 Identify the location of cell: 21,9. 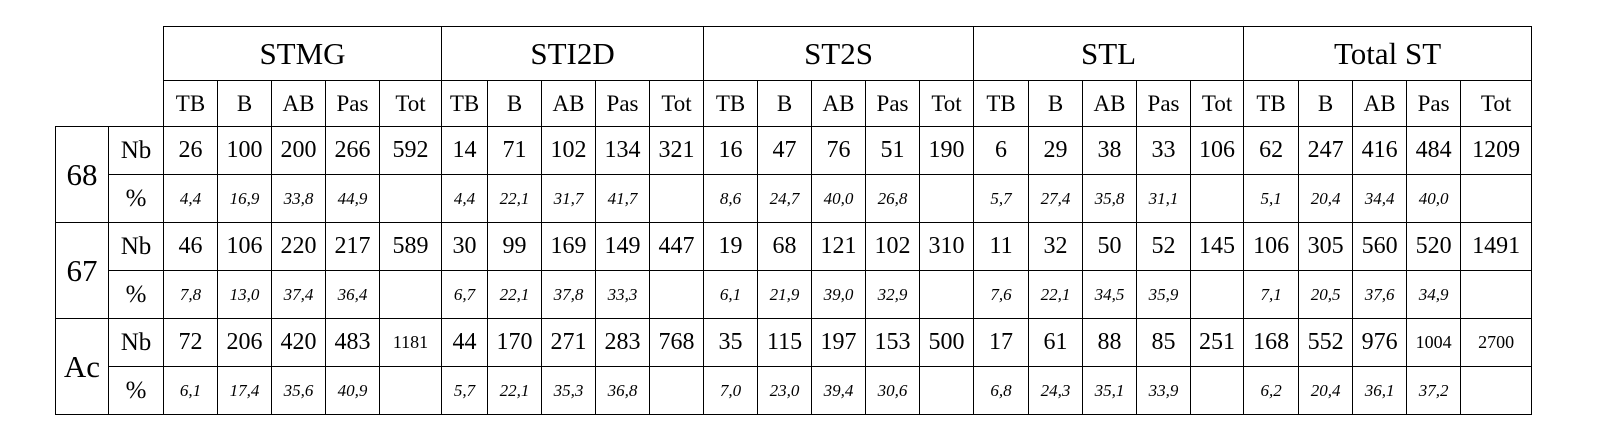
(785, 294).